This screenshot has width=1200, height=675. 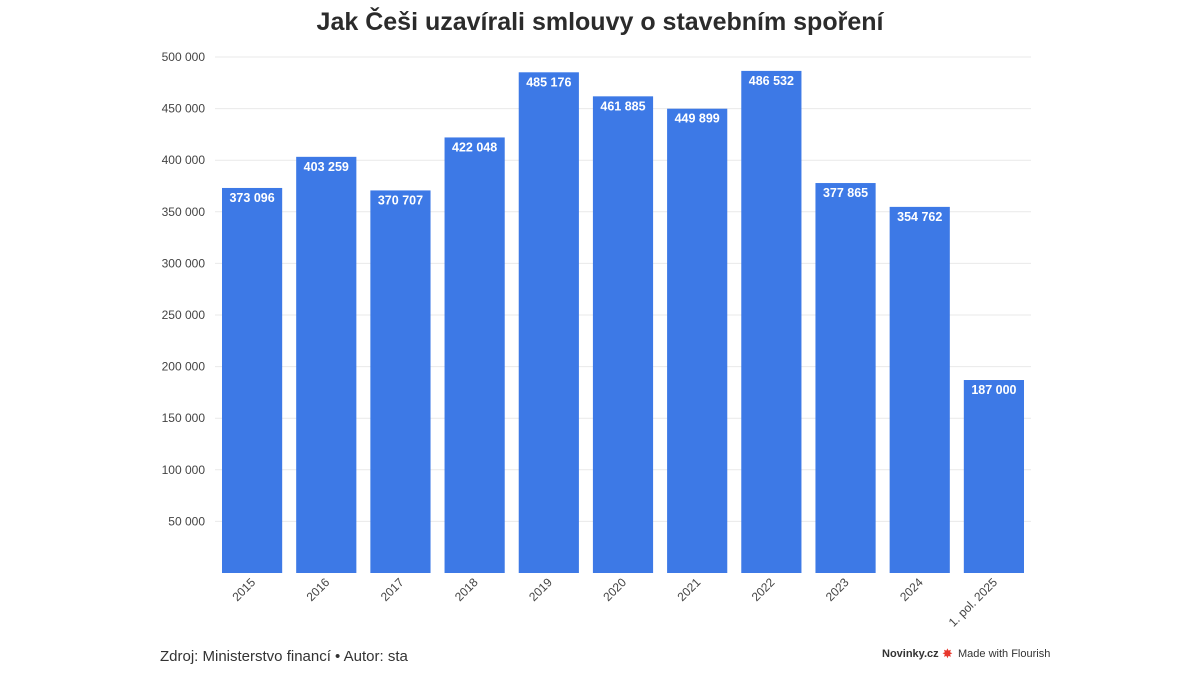 What do you see at coordinates (771, 81) in the screenshot?
I see `value-label: 486 532` at bounding box center [771, 81].